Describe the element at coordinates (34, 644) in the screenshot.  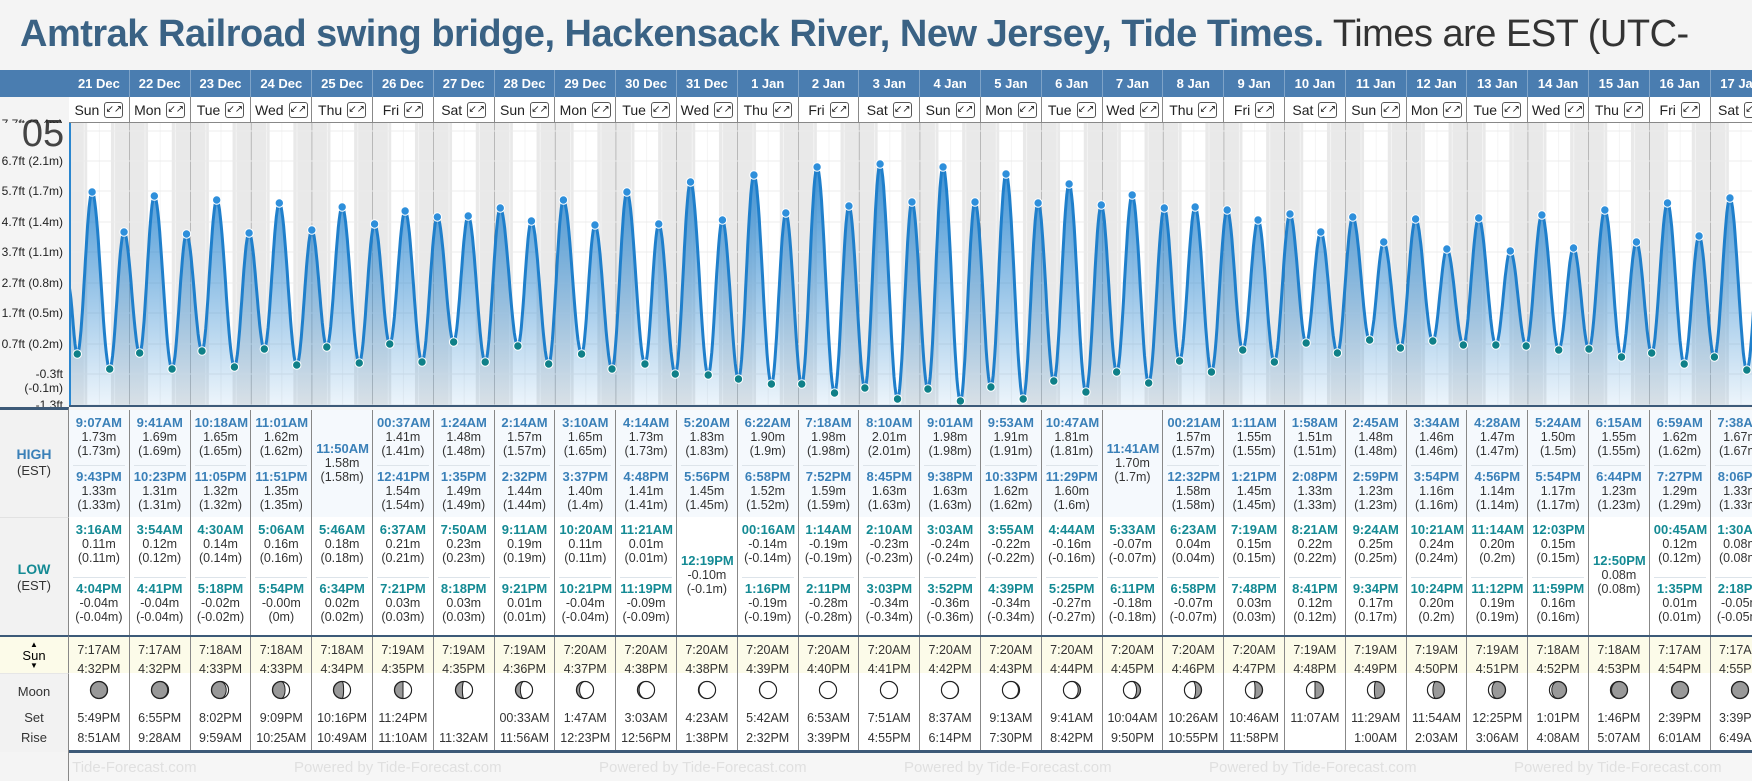
I see `sunrise-icon: ▲` at that location.